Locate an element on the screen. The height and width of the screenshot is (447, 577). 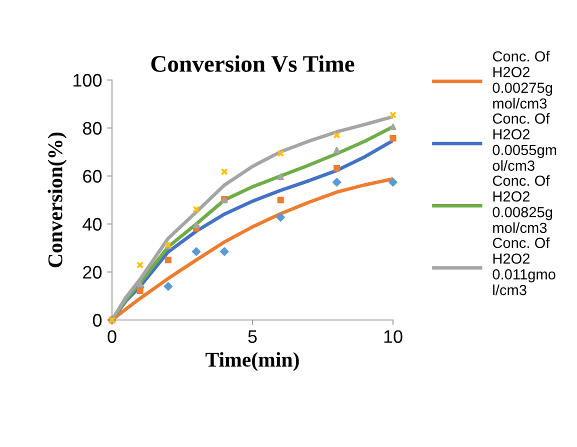
x-tick-label: 0 is located at coordinates (112, 336).